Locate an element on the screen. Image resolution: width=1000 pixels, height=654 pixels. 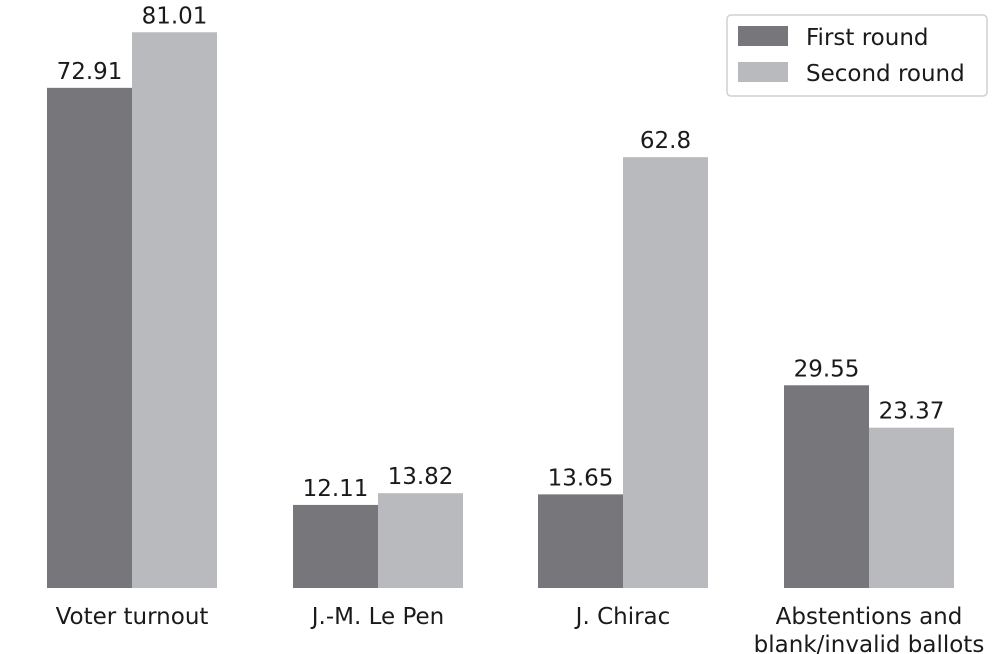
data-label-second-round-abstentions-and-blank-invalid-ballots: 23.37 is located at coordinates (912, 412).